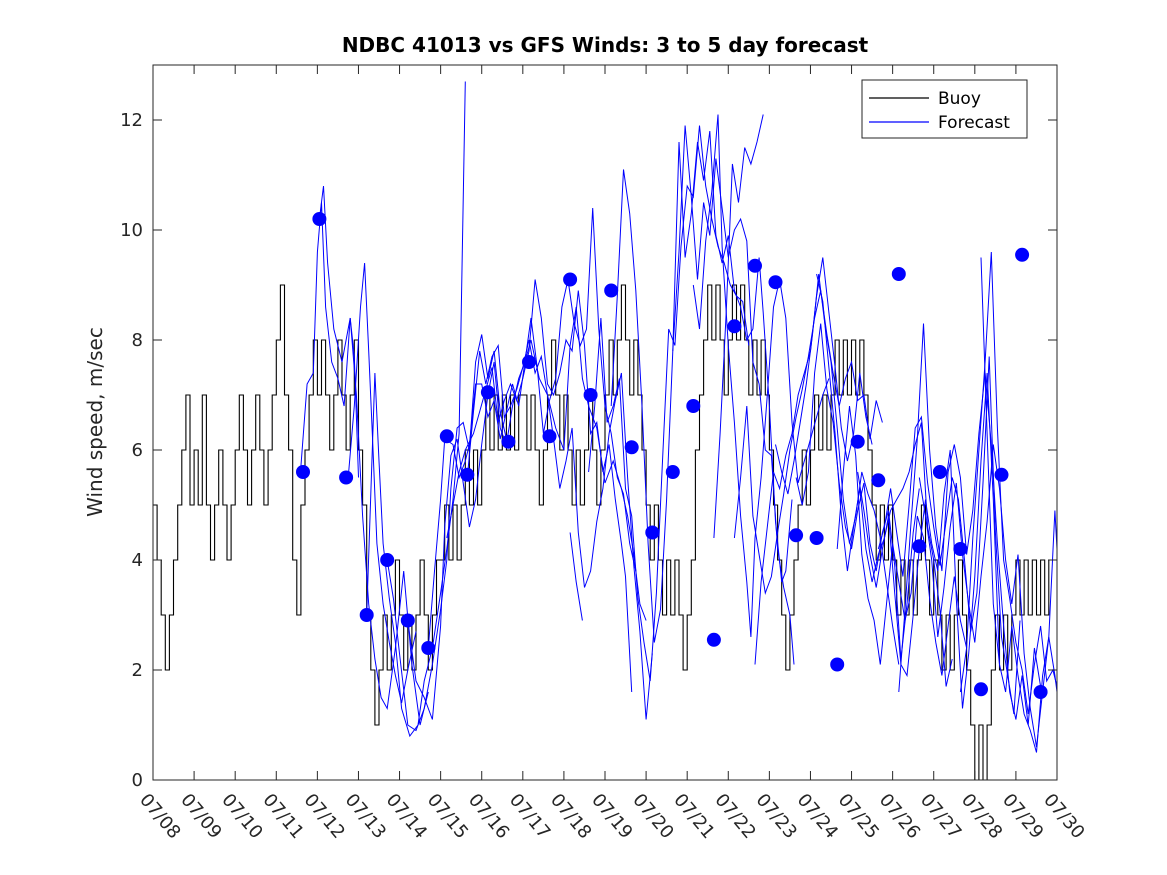 This screenshot has height=875, width=1167. Describe the element at coordinates (95, 422) in the screenshot. I see `y-axis-label: Wind speed, m/sec` at that location.